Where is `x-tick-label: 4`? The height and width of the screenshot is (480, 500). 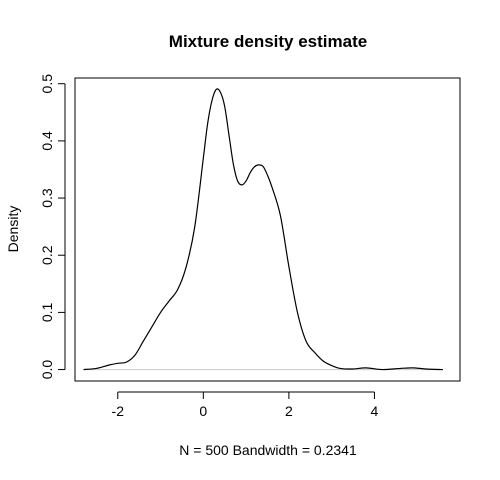
x-tick-label: 4 is located at coordinates (375, 411).